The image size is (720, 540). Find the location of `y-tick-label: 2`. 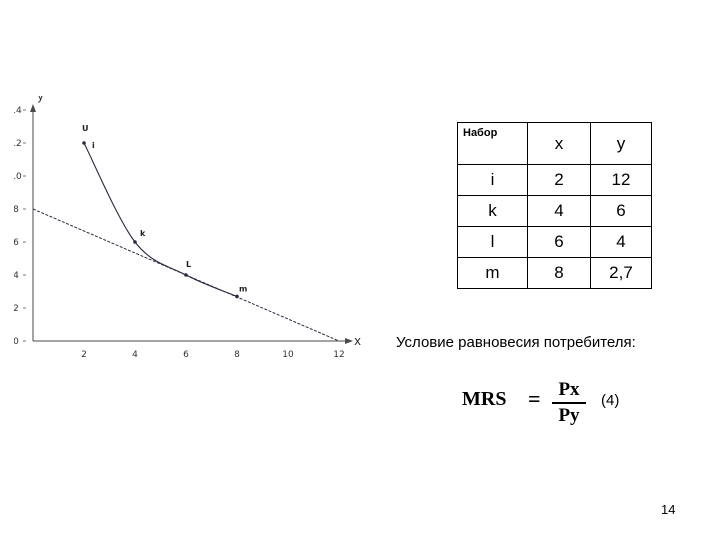

y-tick-label: 2 is located at coordinates (16, 309).